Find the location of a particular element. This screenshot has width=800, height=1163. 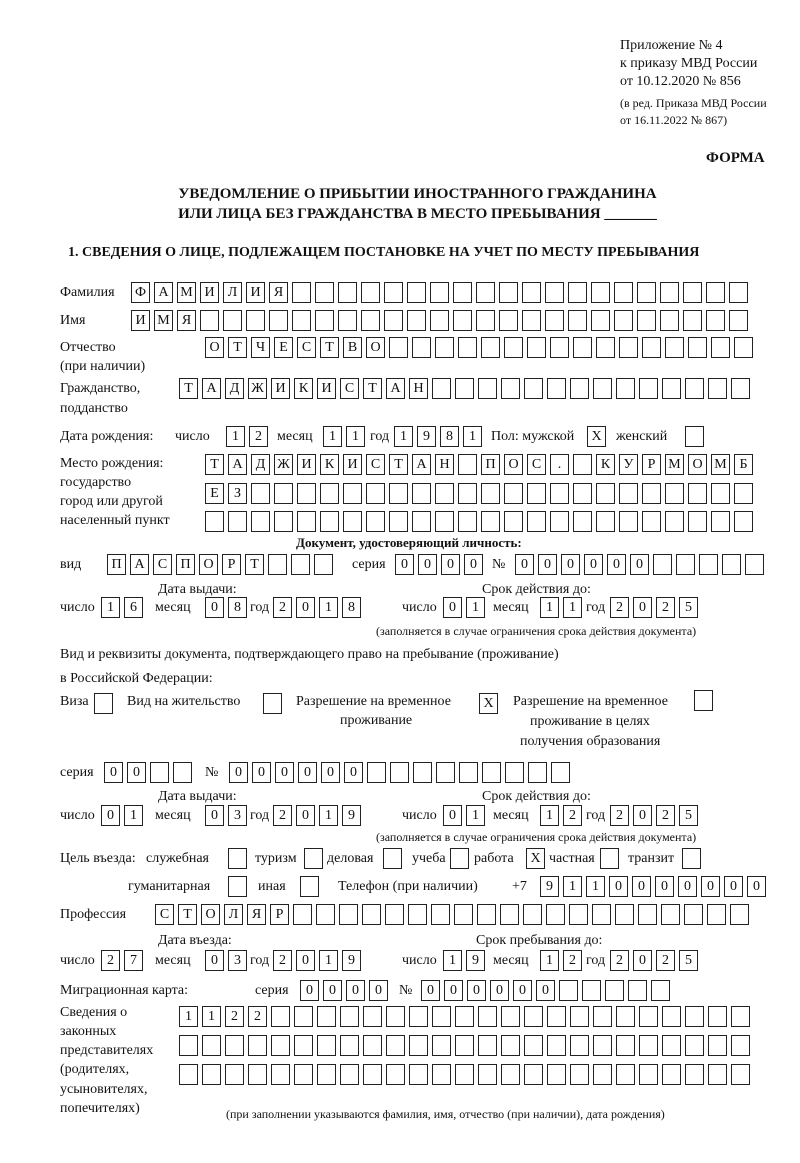

char-cell: И is located at coordinates (140, 320).